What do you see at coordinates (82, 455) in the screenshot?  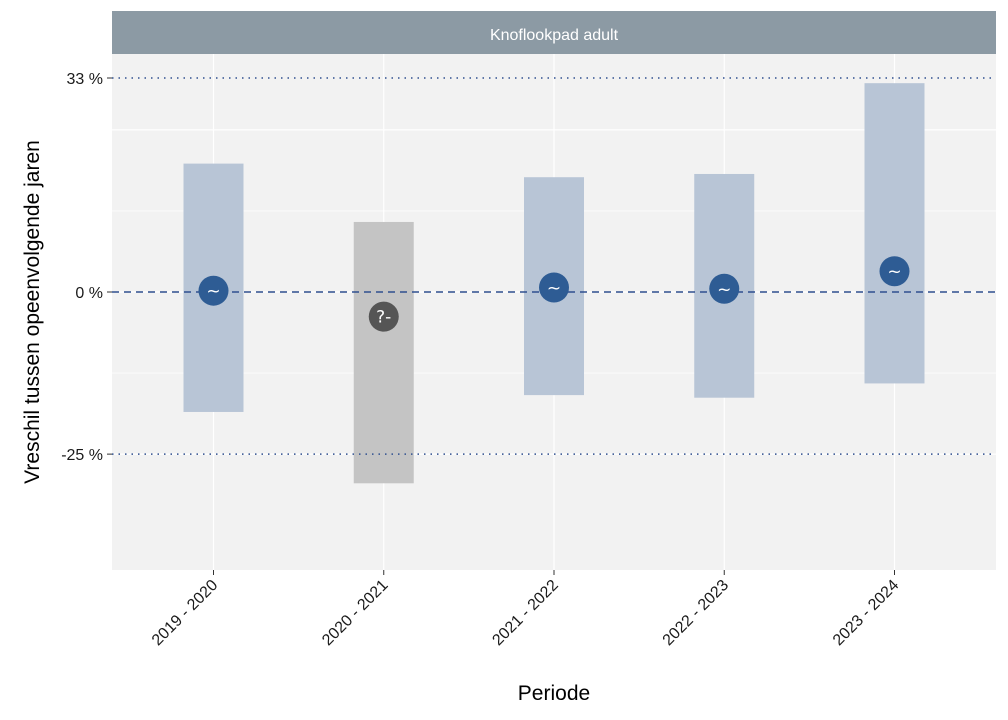 I see `y-tick-label: -25 %` at bounding box center [82, 455].